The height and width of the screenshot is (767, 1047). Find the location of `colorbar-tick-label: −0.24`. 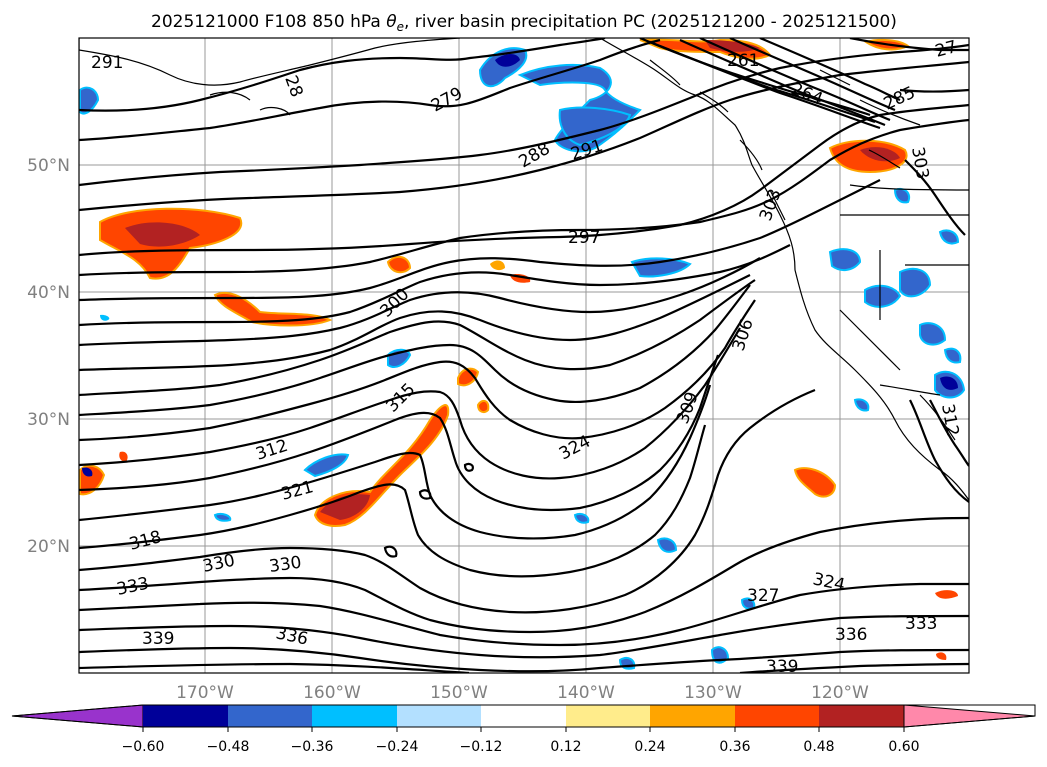

colorbar-tick-label: −0.24 is located at coordinates (397, 747).